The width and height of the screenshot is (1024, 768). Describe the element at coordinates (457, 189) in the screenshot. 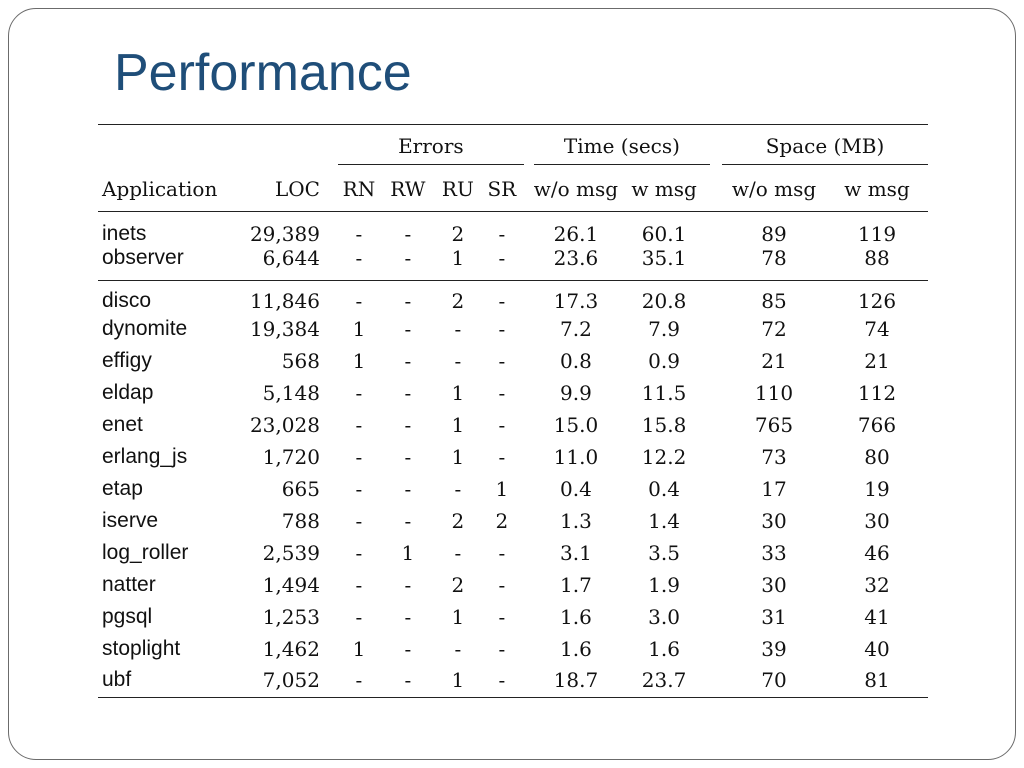

I see `column-header-ru: RU` at that location.